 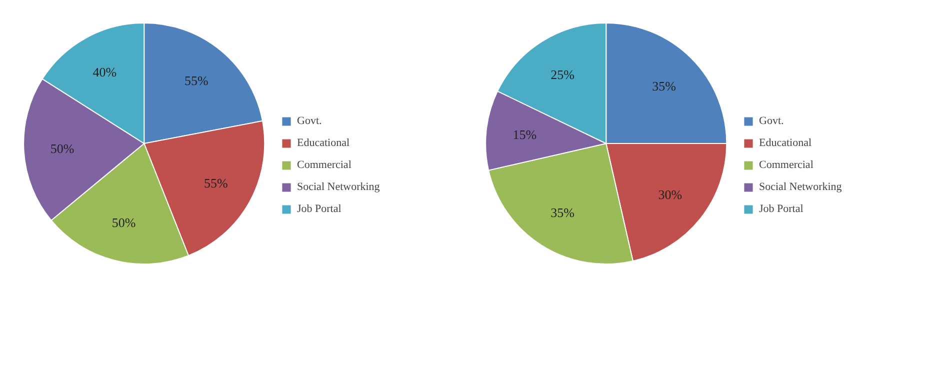 I want to click on data-label: 15%, so click(x=524, y=134).